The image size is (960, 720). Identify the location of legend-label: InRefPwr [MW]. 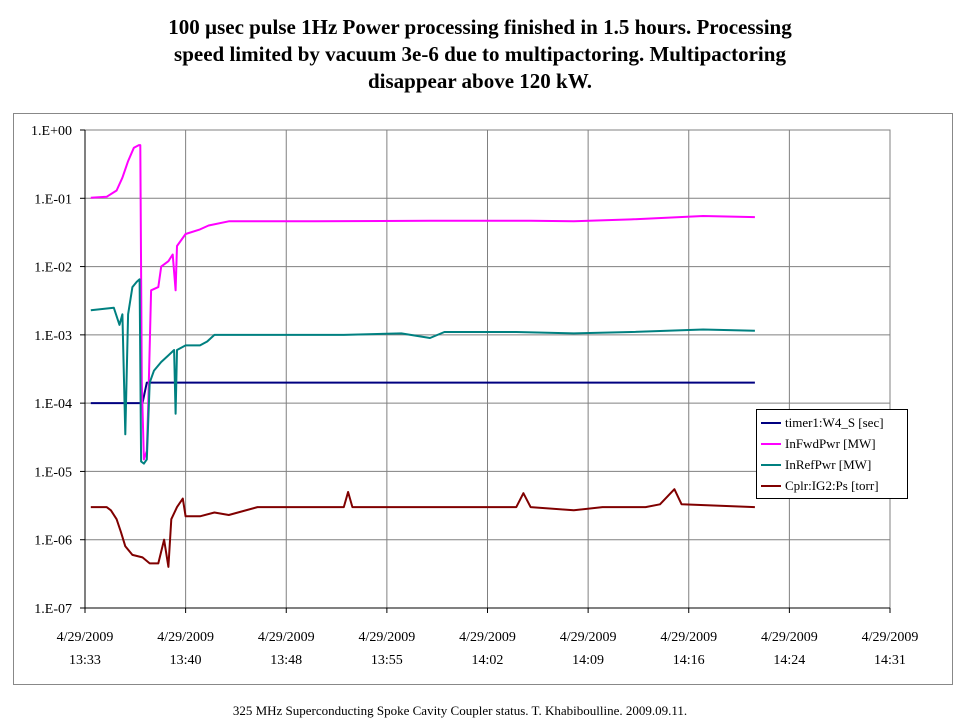
(828, 464).